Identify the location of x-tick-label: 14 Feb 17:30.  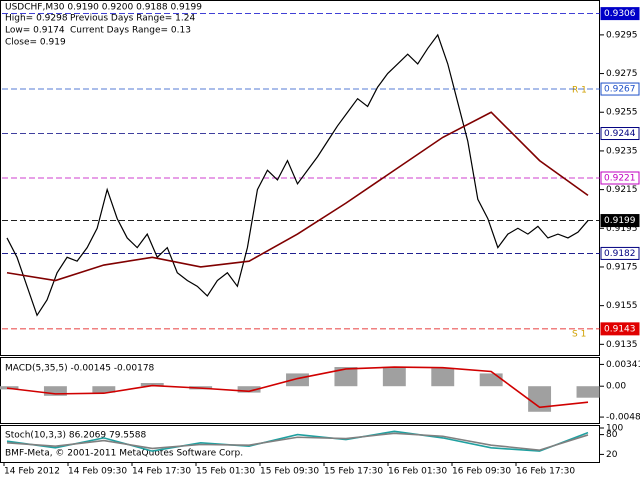
(161, 472).